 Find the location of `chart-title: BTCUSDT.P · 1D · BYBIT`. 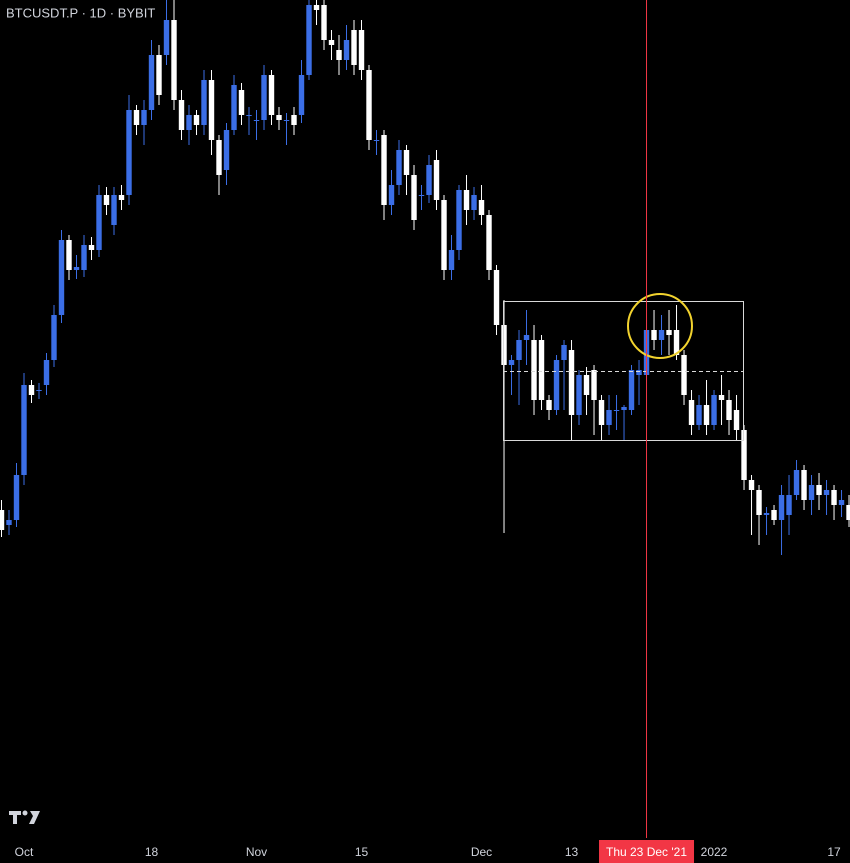

chart-title: BTCUSDT.P · 1D · BYBIT is located at coordinates (80, 12).